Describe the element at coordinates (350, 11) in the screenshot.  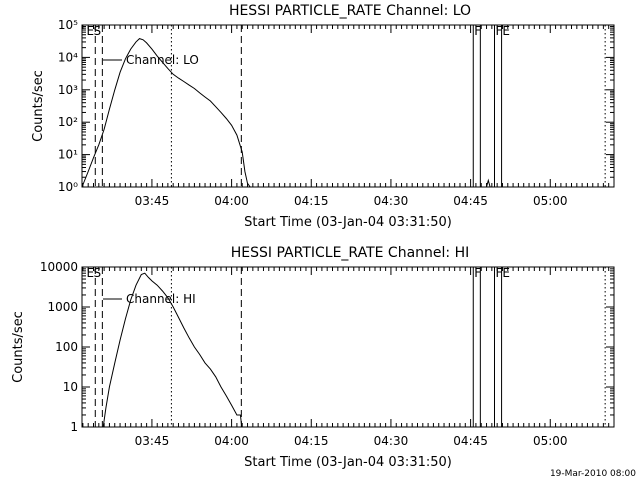
I see `chart-title-lo: HESSI PARTICLE_RATE Channel: LO` at that location.